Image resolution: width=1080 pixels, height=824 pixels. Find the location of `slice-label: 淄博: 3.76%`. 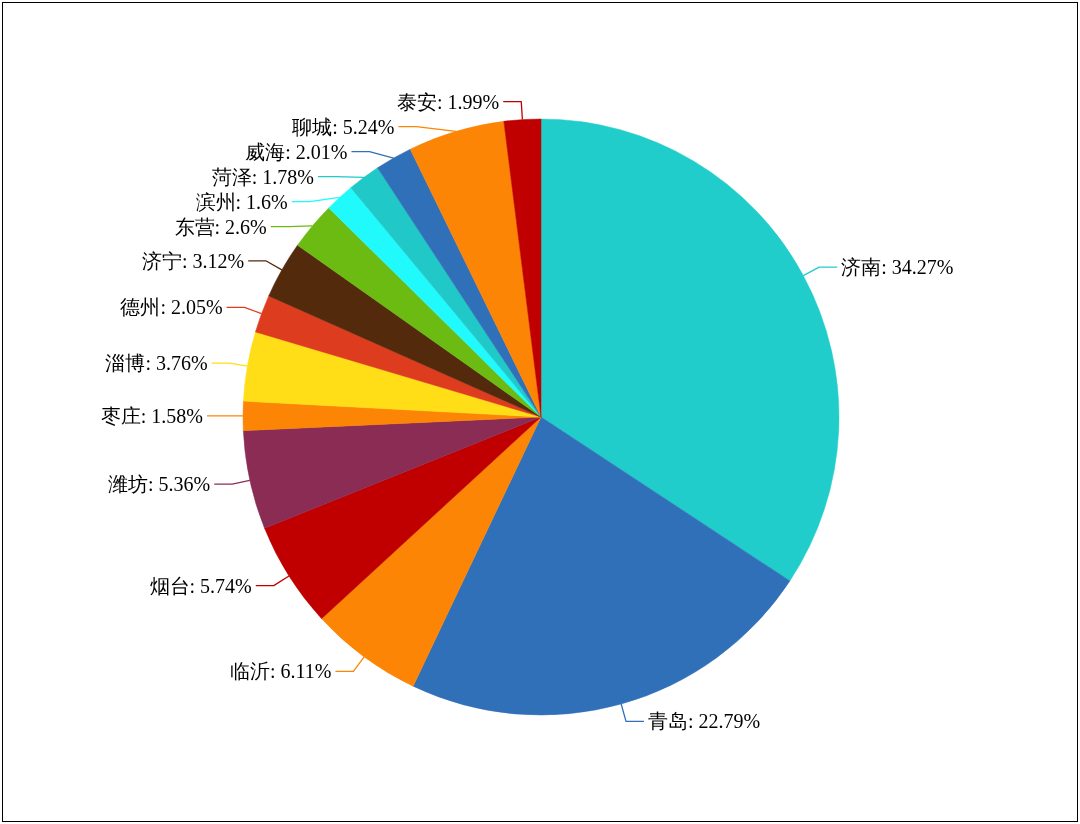

slice-label: 淄博: 3.76% is located at coordinates (156, 363).